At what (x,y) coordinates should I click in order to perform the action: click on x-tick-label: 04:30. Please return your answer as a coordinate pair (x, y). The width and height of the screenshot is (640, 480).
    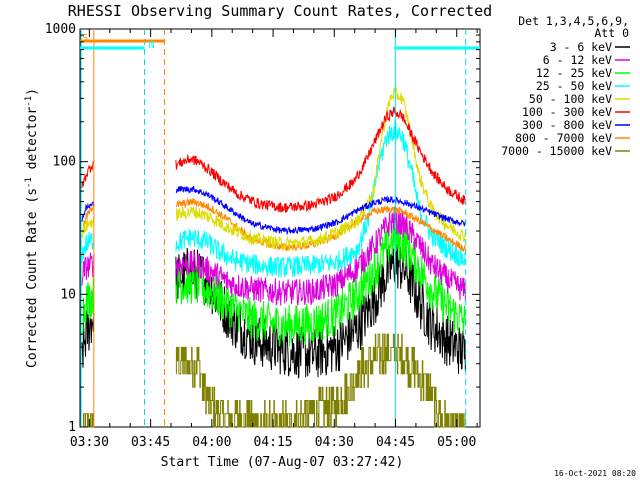
    Looking at the image, I should click on (334, 442).